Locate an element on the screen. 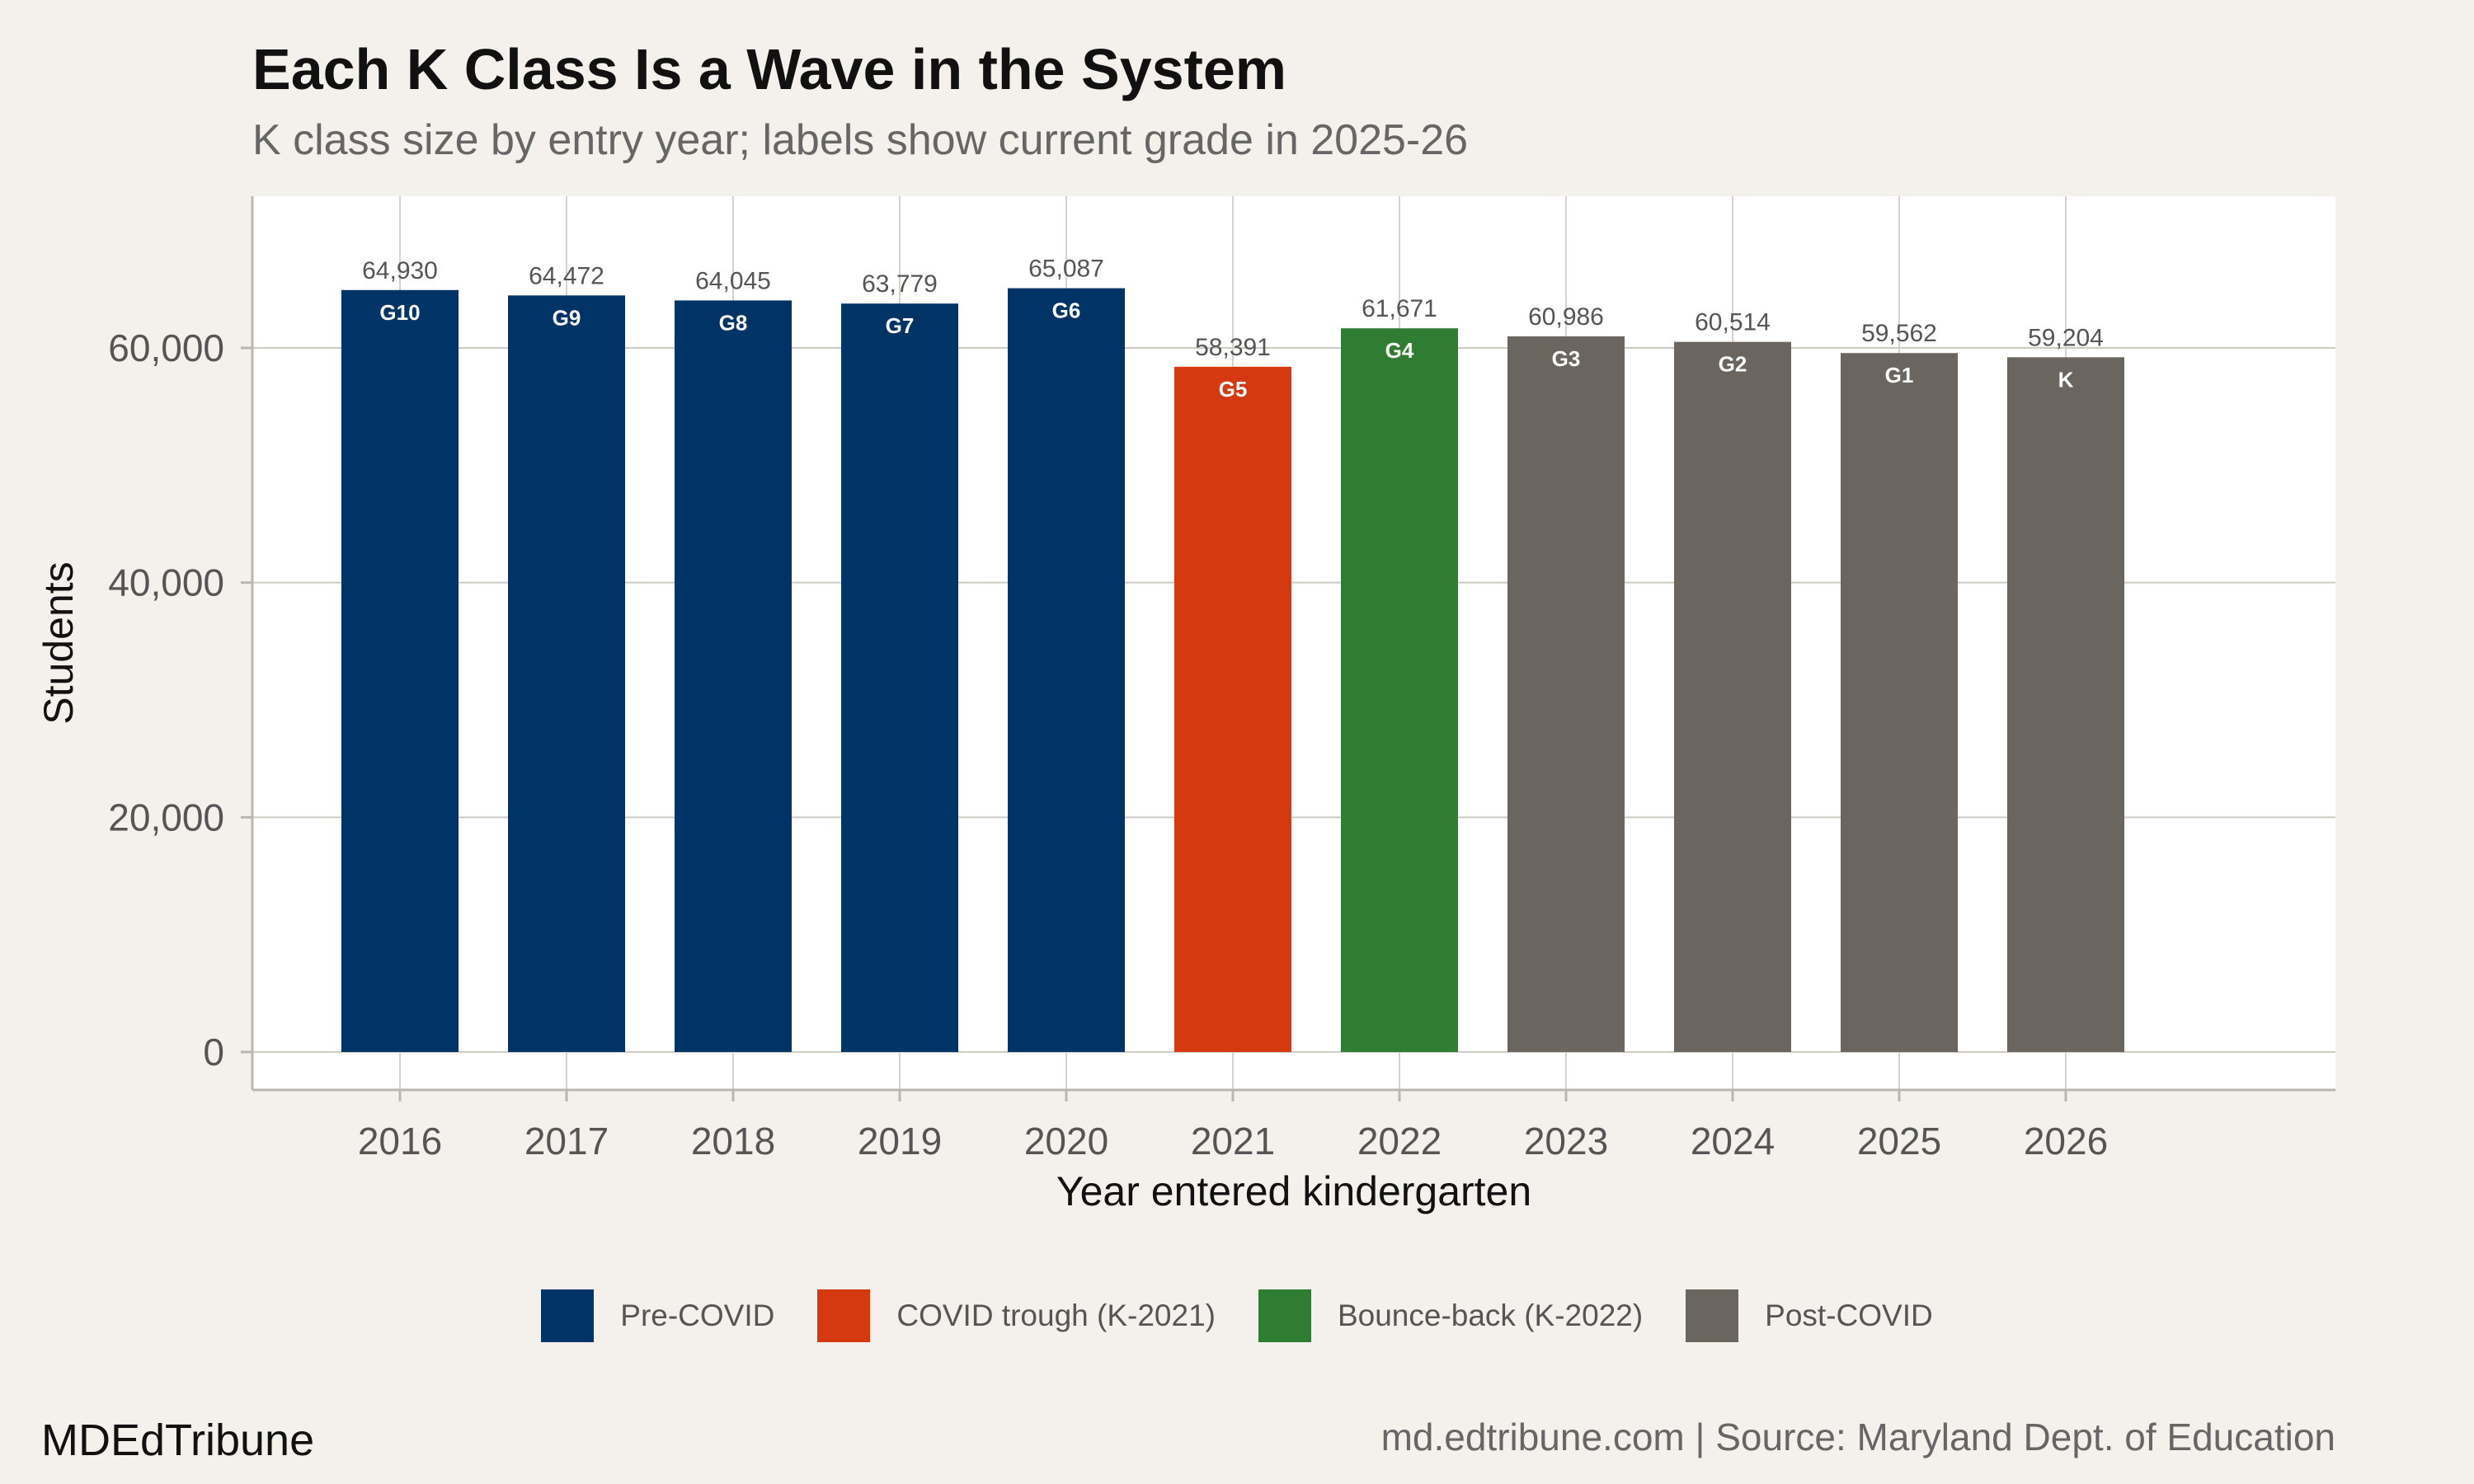 The width and height of the screenshot is (2474, 1484). x-tick-label-2017: 2017 is located at coordinates (566, 1141).